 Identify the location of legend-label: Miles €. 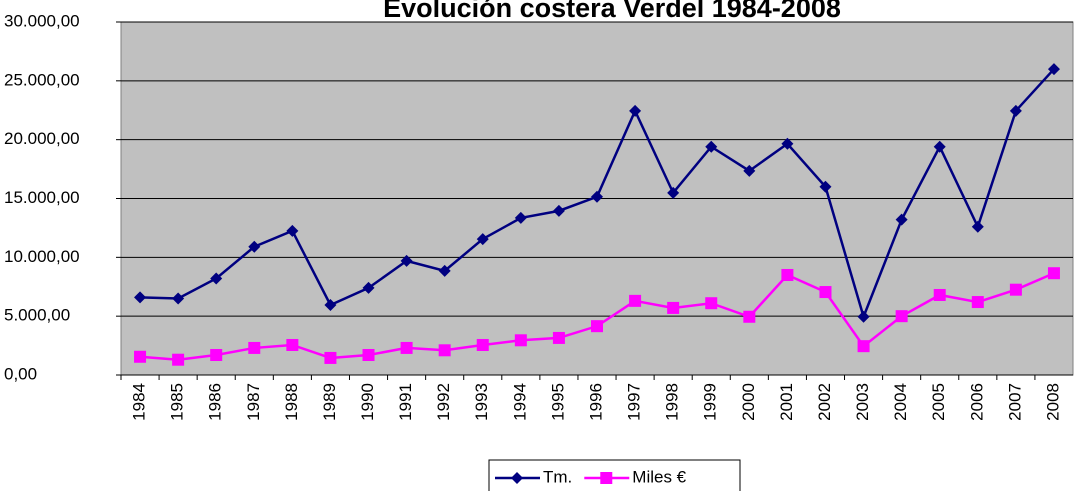
(659, 476).